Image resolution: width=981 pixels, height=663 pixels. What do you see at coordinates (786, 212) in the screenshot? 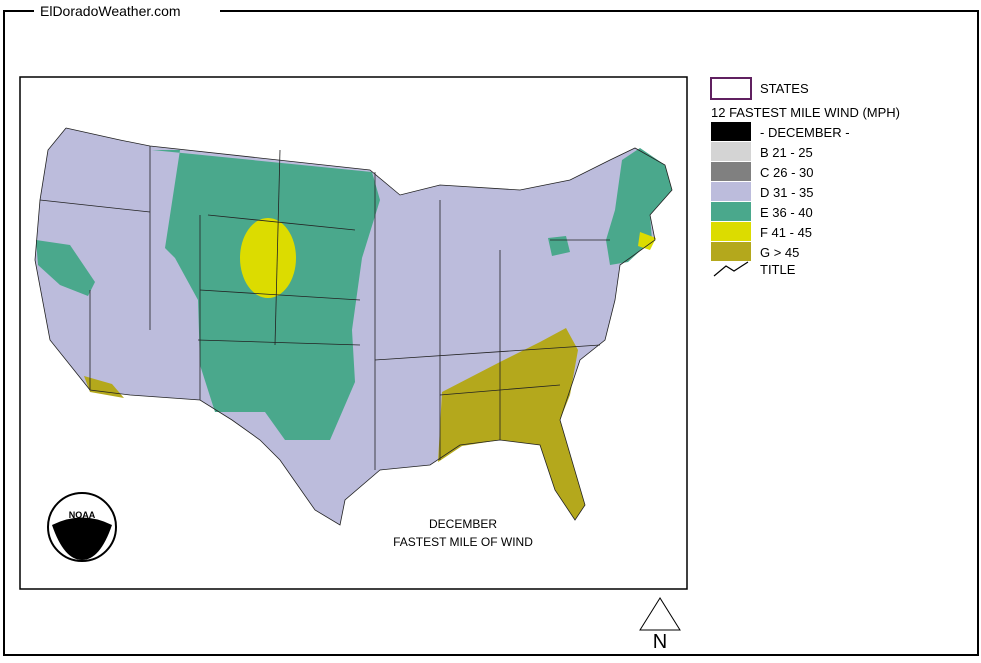
I see `legend-label: E 36 - 40` at bounding box center [786, 212].